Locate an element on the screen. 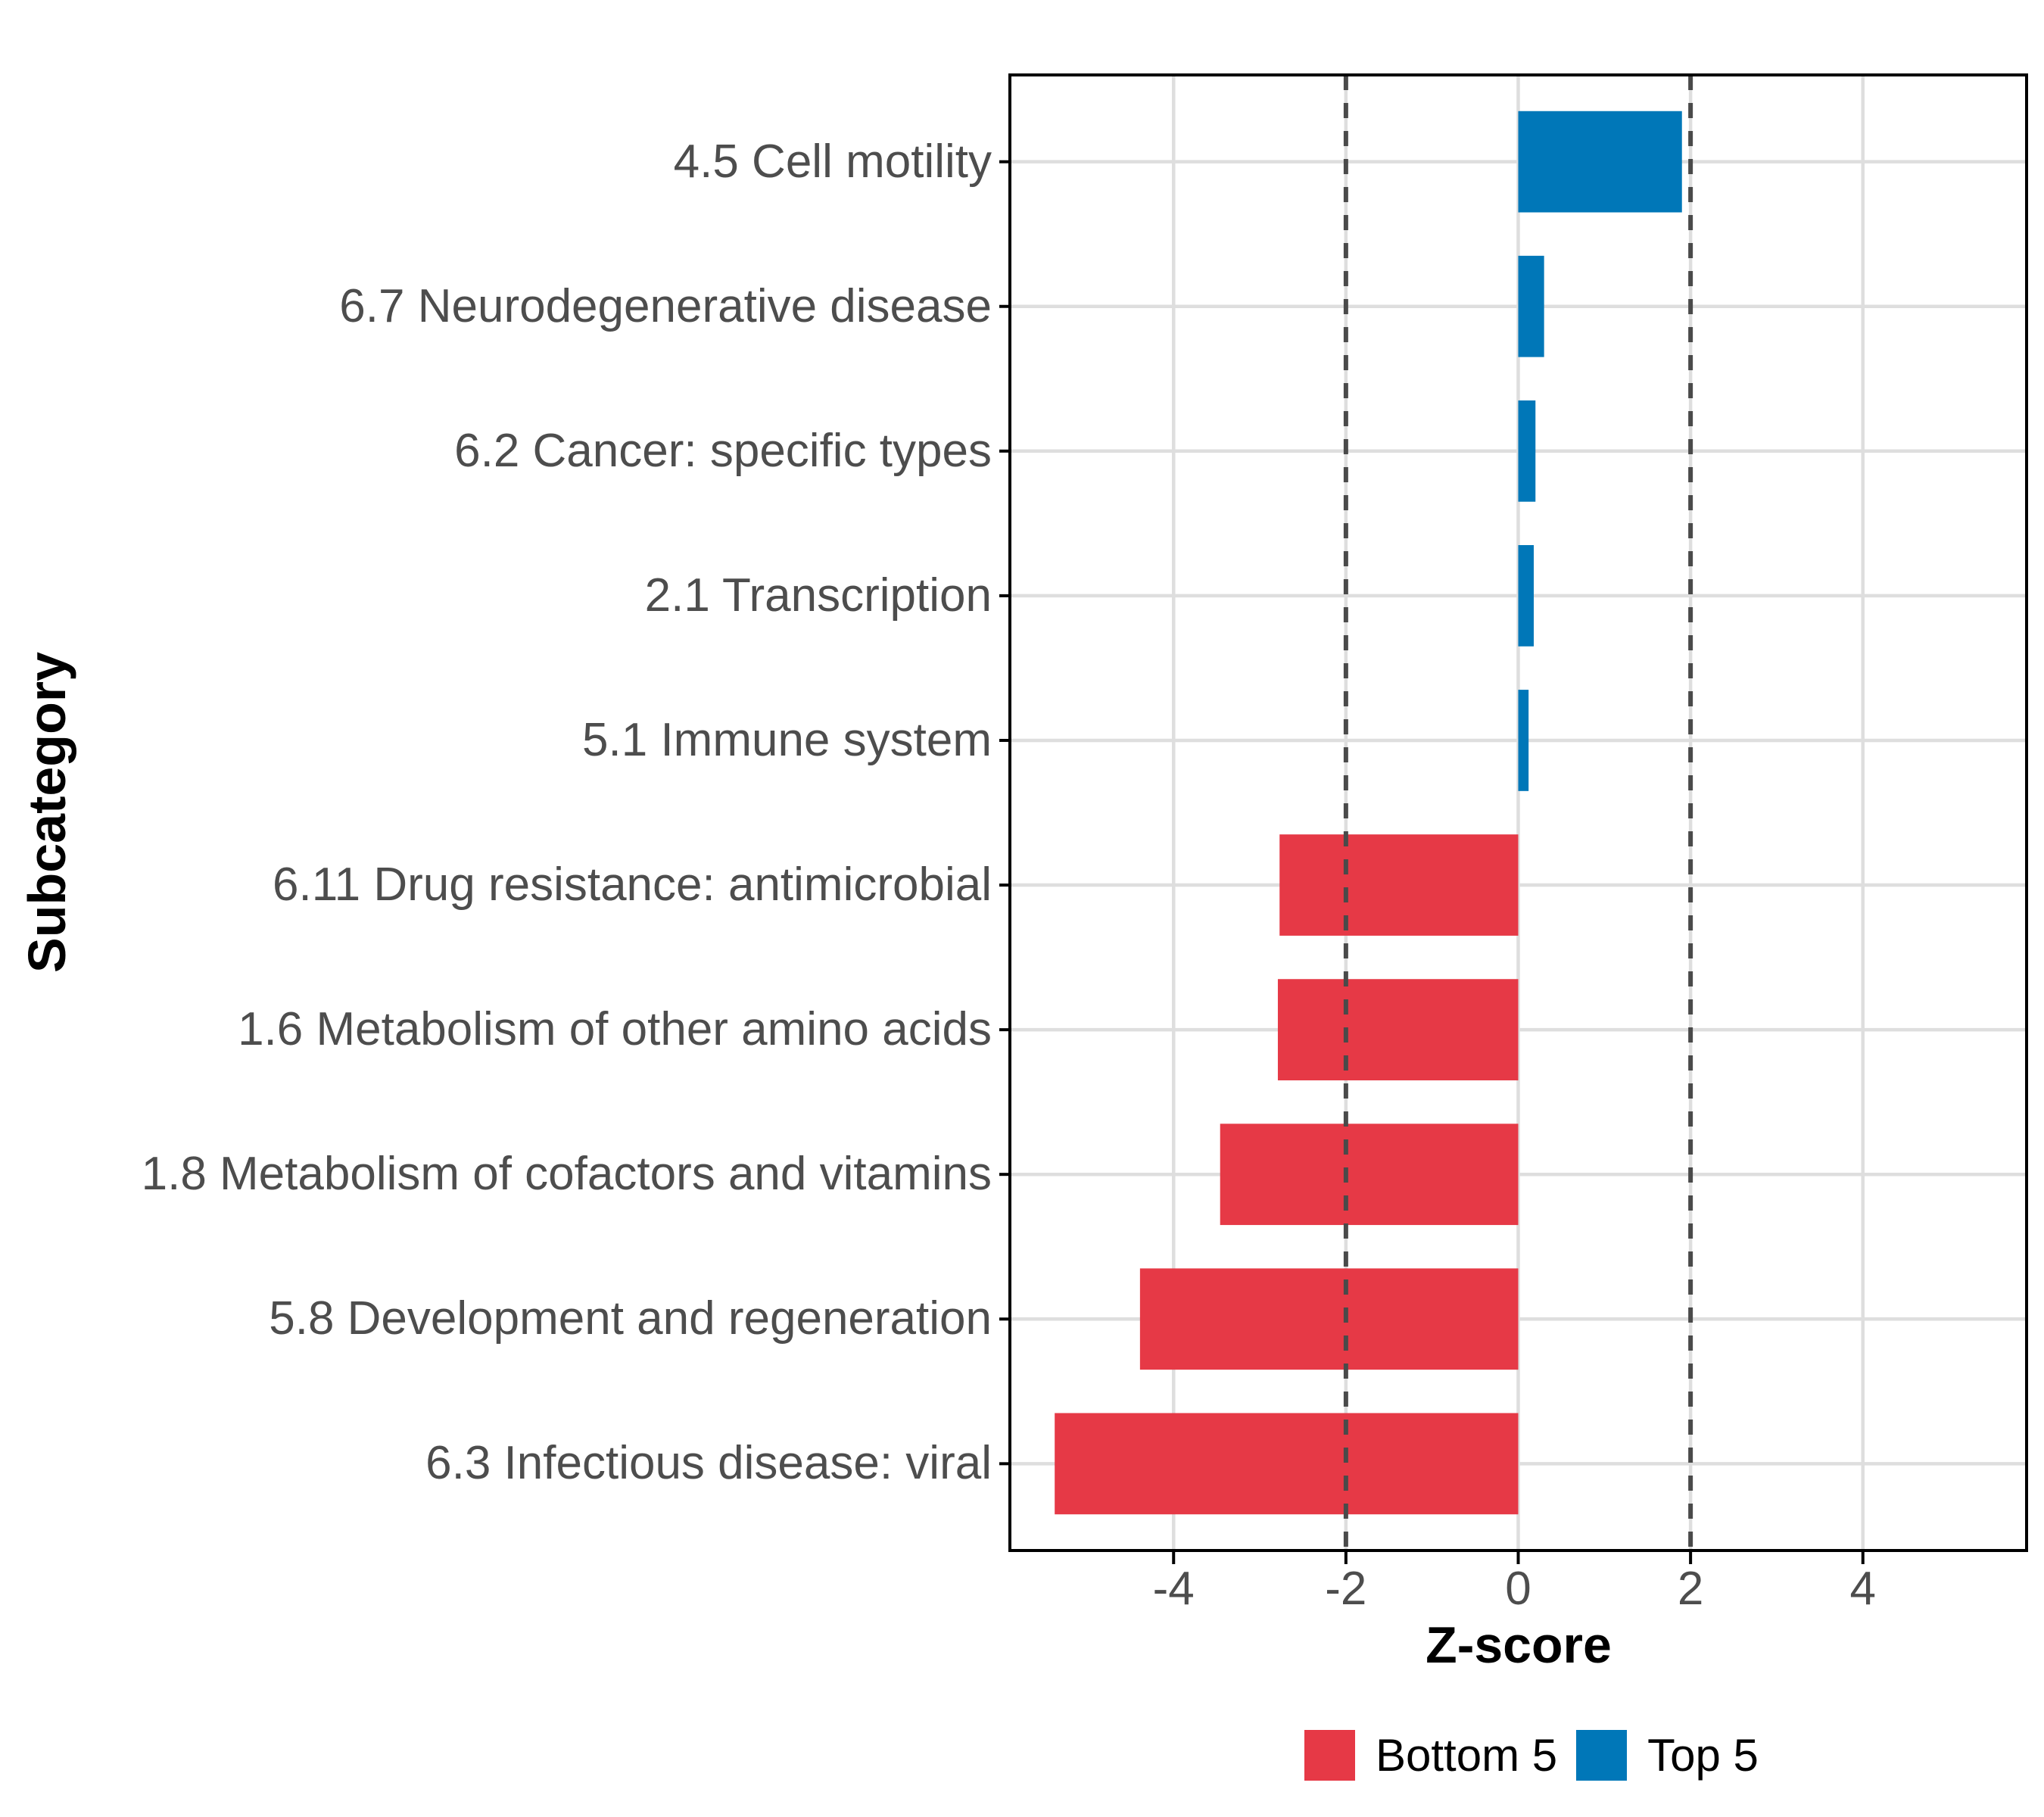 The width and height of the screenshot is (2044, 1817). category-label: 1.8 Metabolism of cofactors and vitamins is located at coordinates (566, 1174).